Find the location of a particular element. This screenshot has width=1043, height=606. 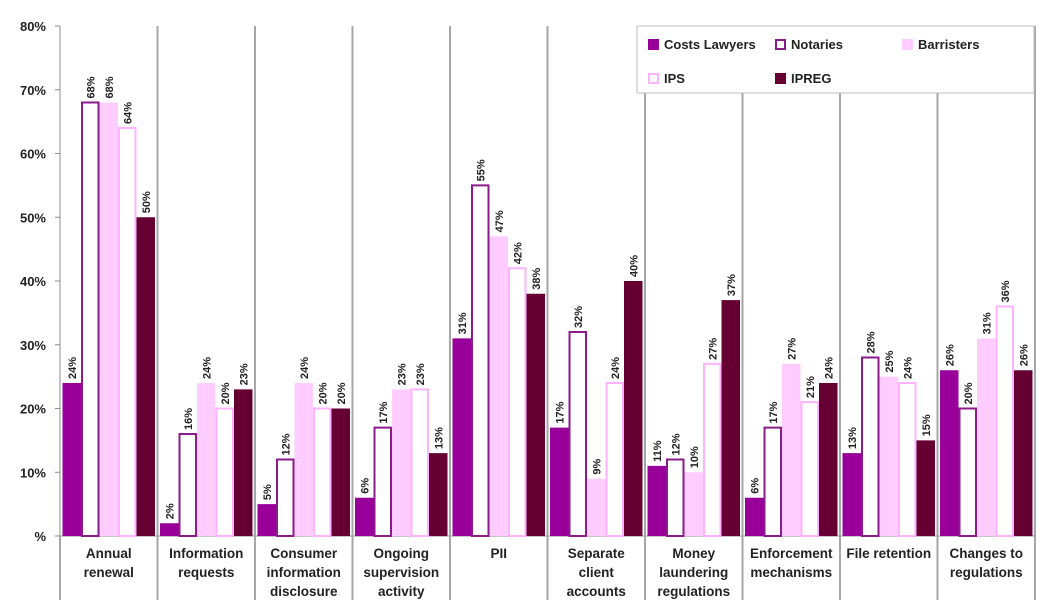

bar-data-label: 36% is located at coordinates (1006, 291).